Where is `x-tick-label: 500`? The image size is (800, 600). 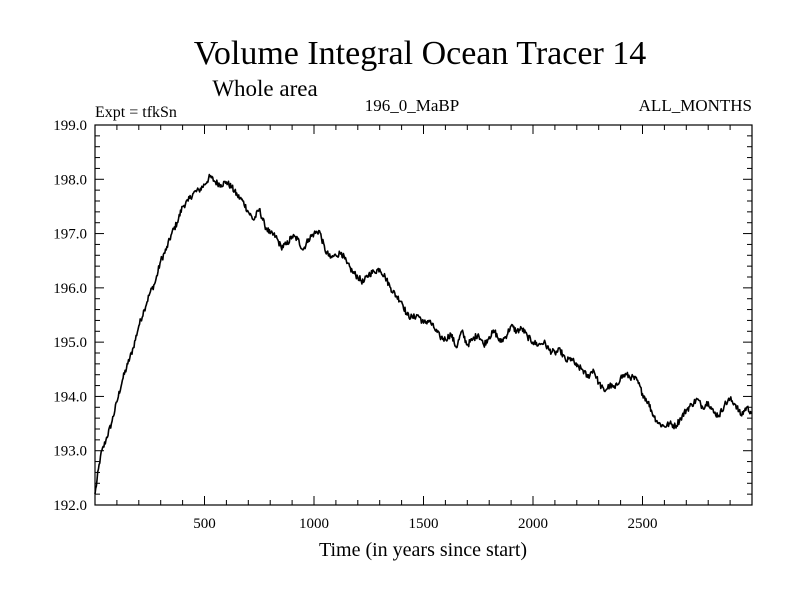
x-tick-label: 500 is located at coordinates (204, 524).